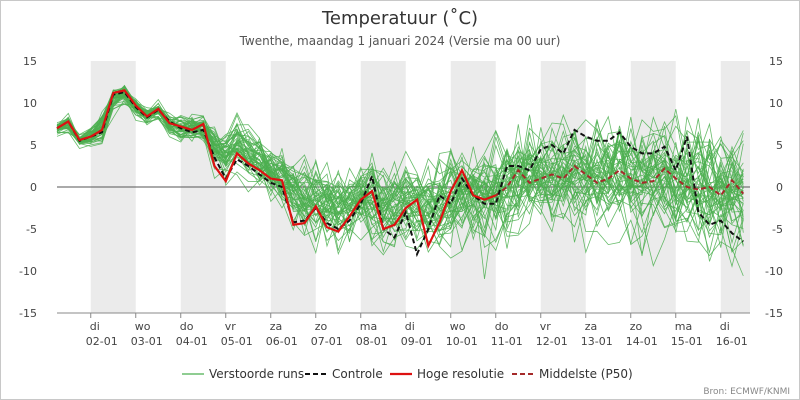 The width and height of the screenshot is (800, 400). Describe the element at coordinates (507, 341) in the screenshot. I see `x-tick-date: 11-01` at that location.